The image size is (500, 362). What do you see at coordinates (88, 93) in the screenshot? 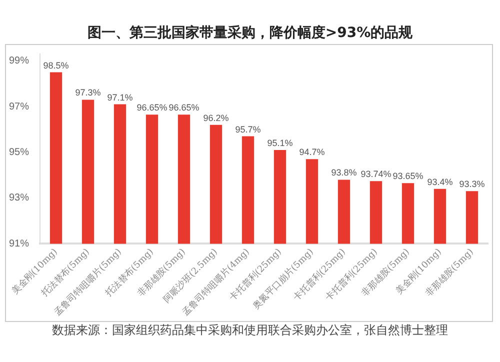
I see `data-label: 97.3%` at bounding box center [88, 93].